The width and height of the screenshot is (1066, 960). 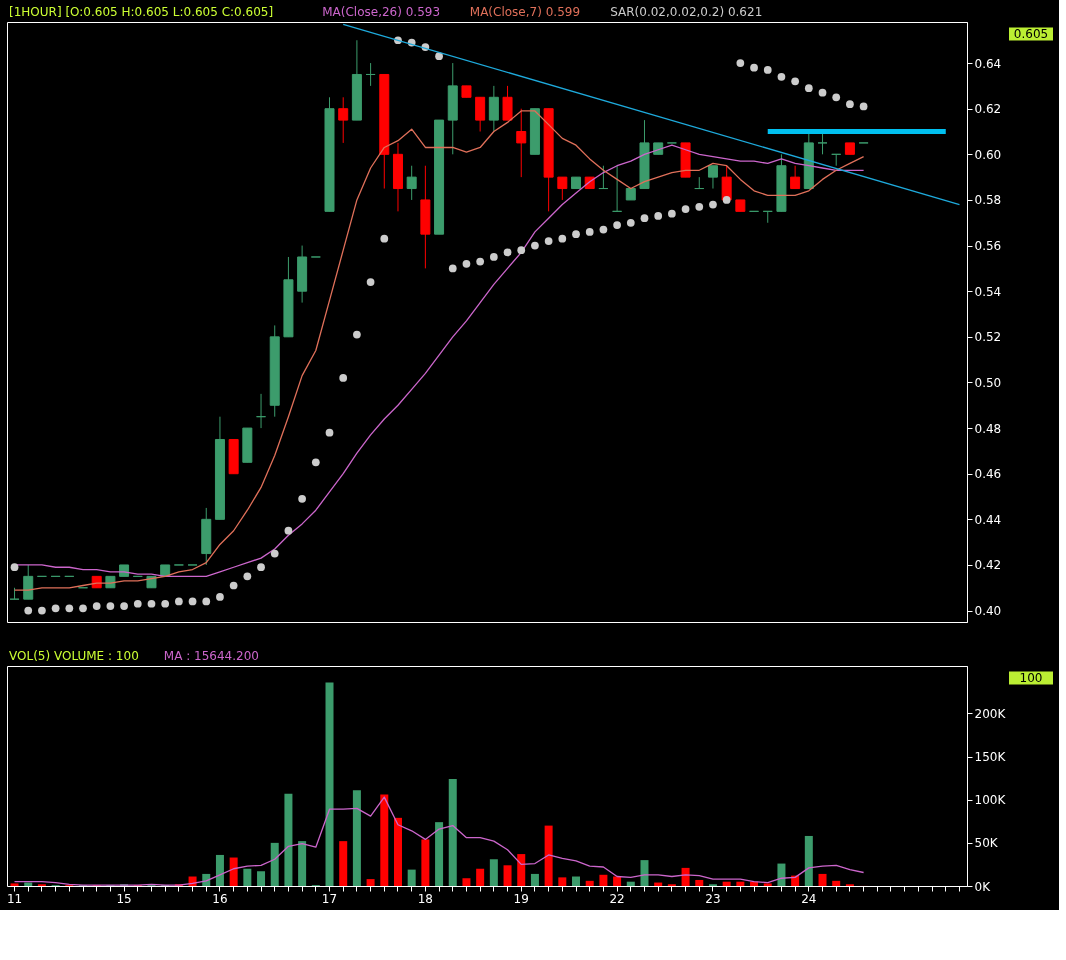 I want to click on x-tick-label: 11, so click(x=14, y=898).